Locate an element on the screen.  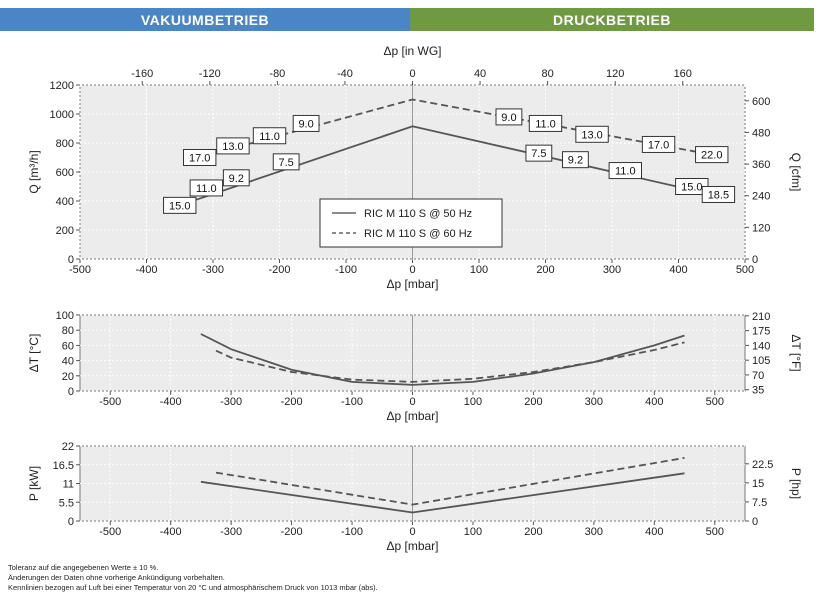
y2-axis-label: ΔT [°F] is located at coordinates (796, 352).